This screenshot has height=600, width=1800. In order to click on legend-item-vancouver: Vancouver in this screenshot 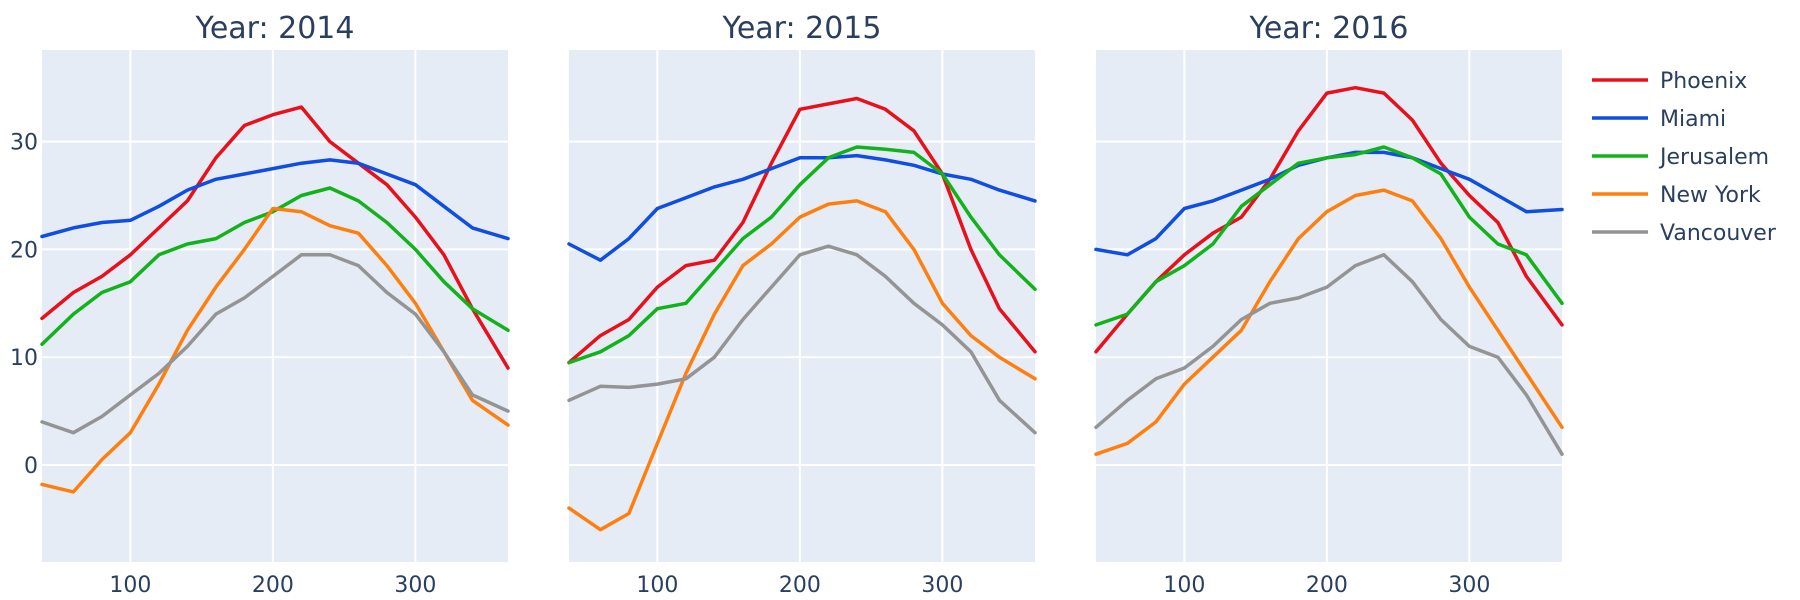, I will do `click(1684, 233)`.